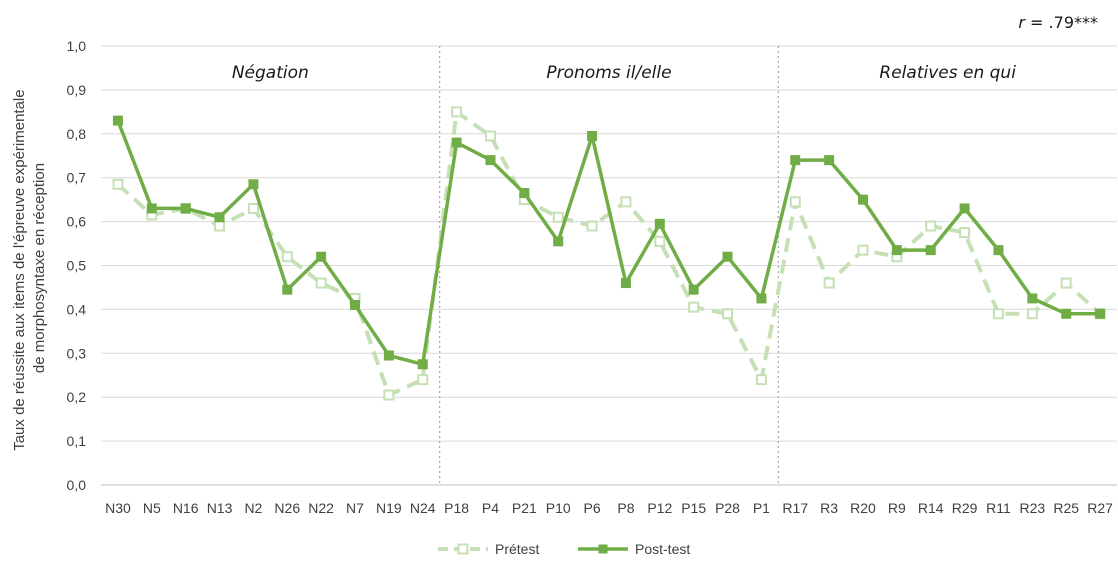 Image resolution: width=1118 pixels, height=561 pixels. What do you see at coordinates (77, 178) in the screenshot?
I see `y-tick-label: 0,7` at bounding box center [77, 178].